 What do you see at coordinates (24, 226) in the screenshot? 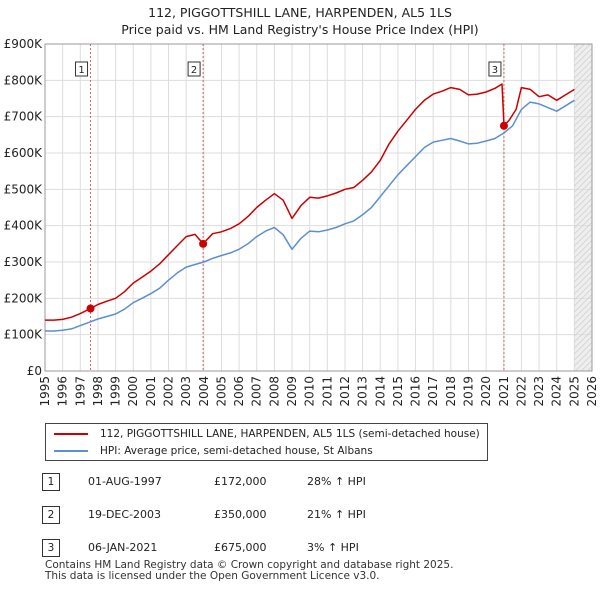
I see `y-tick-label: £400K` at bounding box center [24, 226].